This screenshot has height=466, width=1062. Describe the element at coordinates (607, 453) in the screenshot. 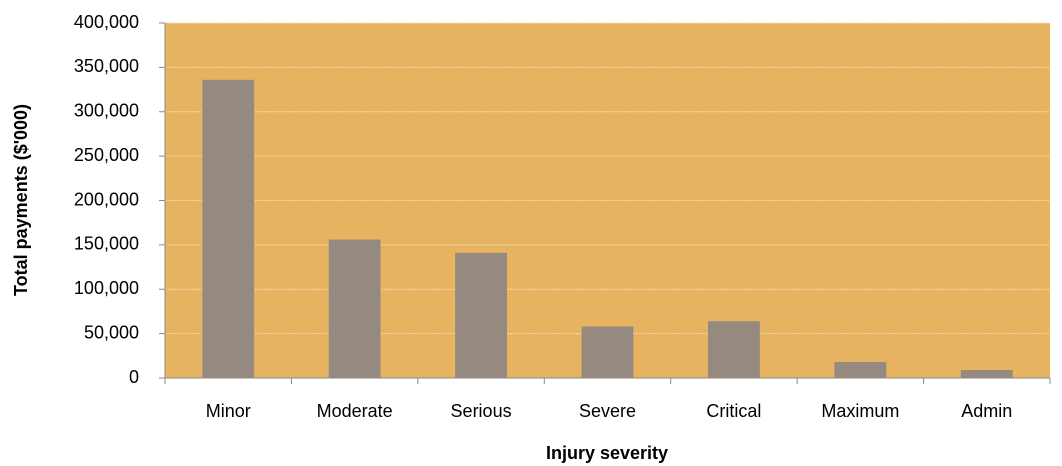

I see `x-axis-title: Injury severity` at that location.